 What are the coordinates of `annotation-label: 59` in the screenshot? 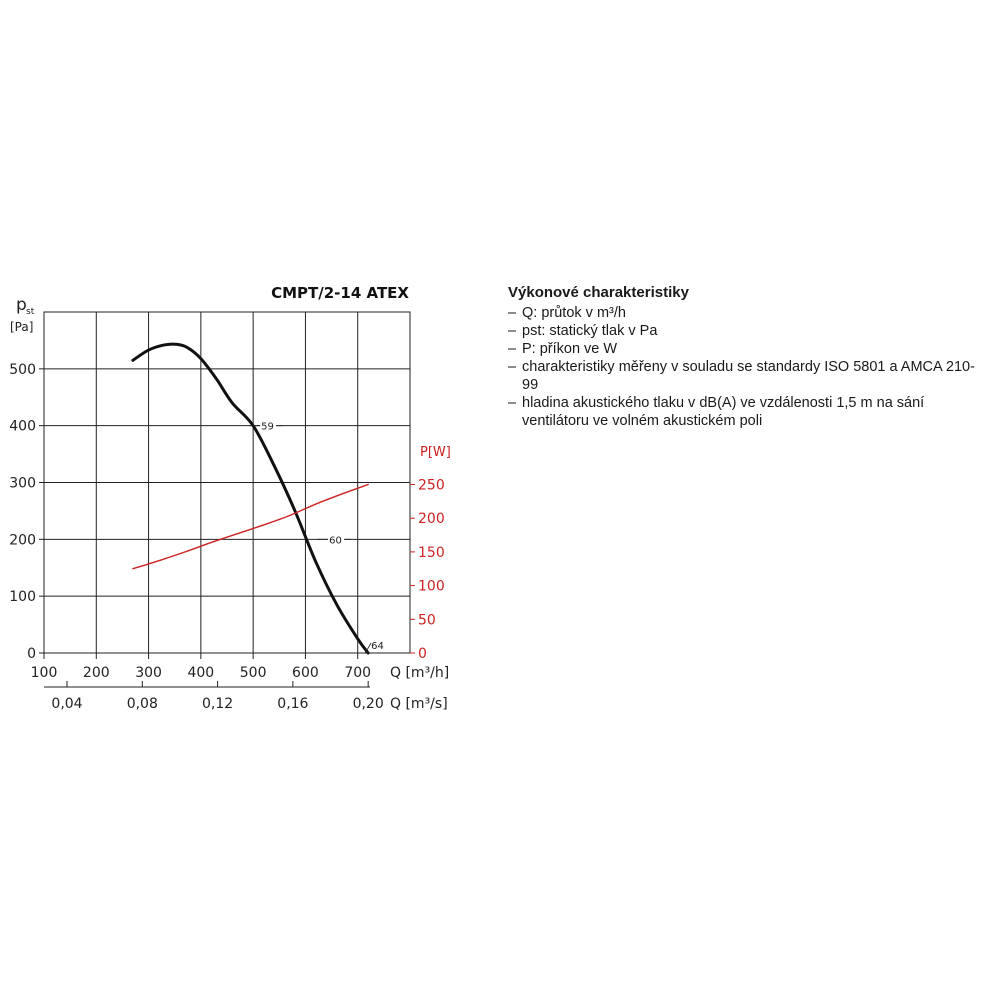 It's located at (267, 427).